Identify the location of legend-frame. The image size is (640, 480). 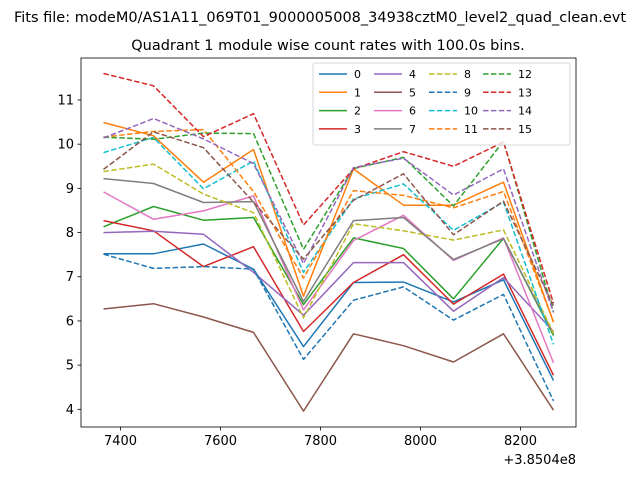
(441, 104).